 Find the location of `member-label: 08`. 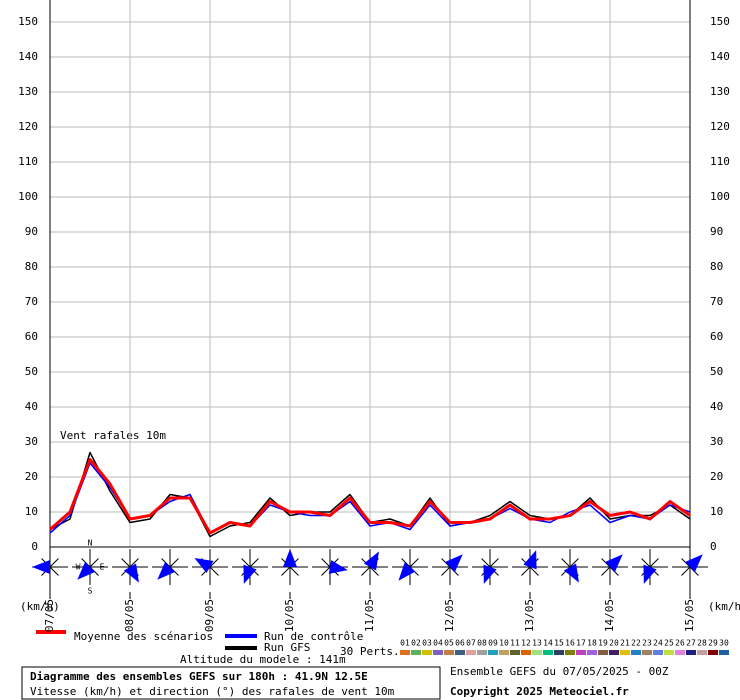

member-label: 08 is located at coordinates (482, 643).